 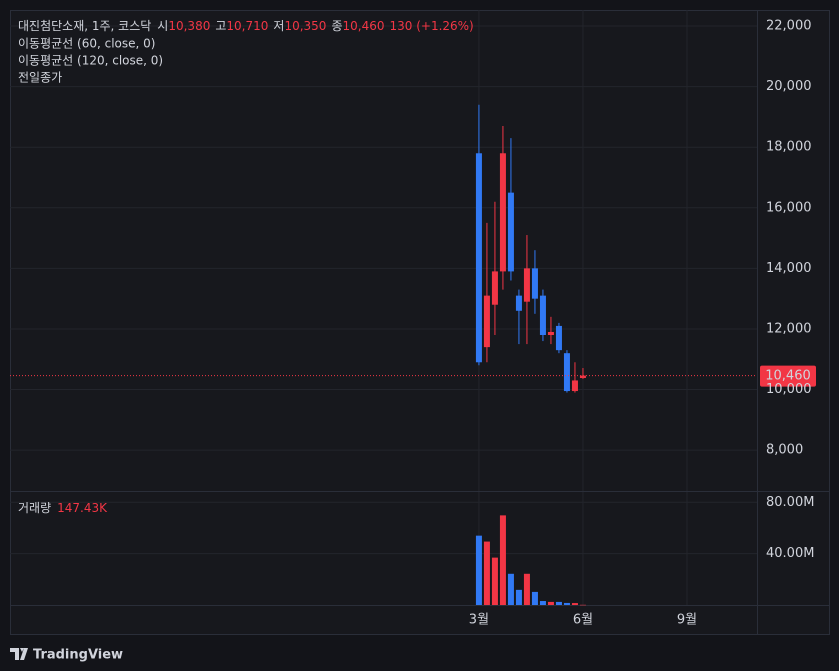 I want to click on y-tick-label: 10,000, so click(x=789, y=389).